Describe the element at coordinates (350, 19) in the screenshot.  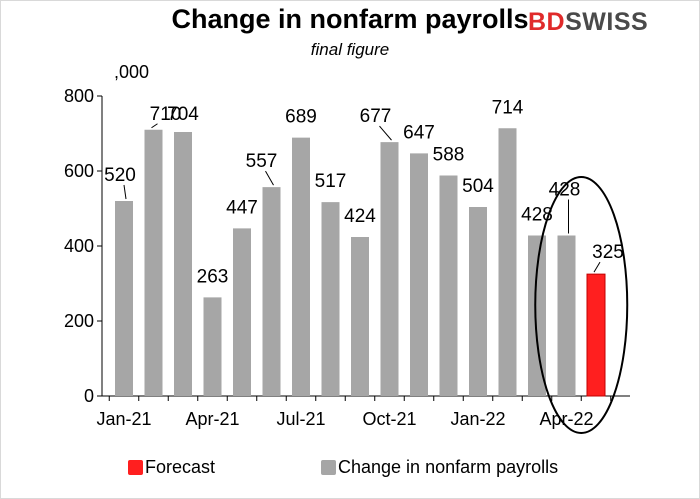
I see `chart-title: Change in nonfarm payrolls` at that location.